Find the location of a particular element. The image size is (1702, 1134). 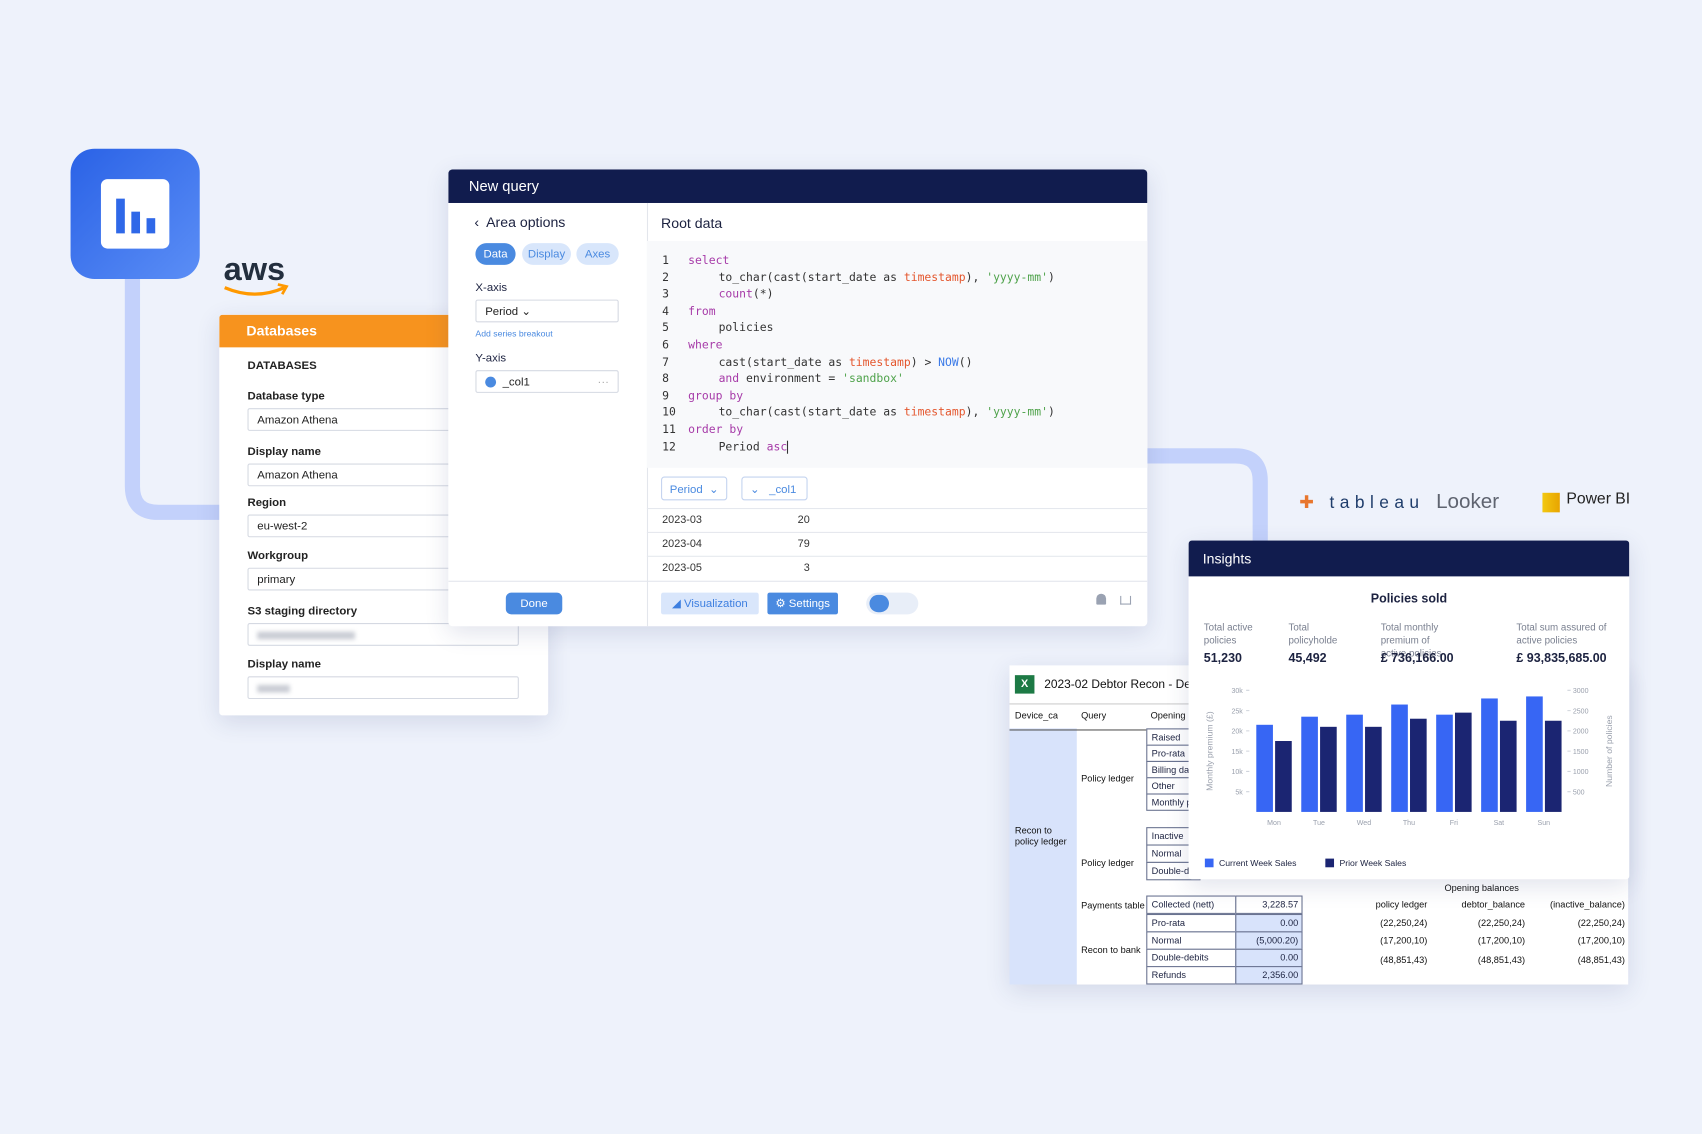

code-line: 11 order by is located at coordinates (897, 430).